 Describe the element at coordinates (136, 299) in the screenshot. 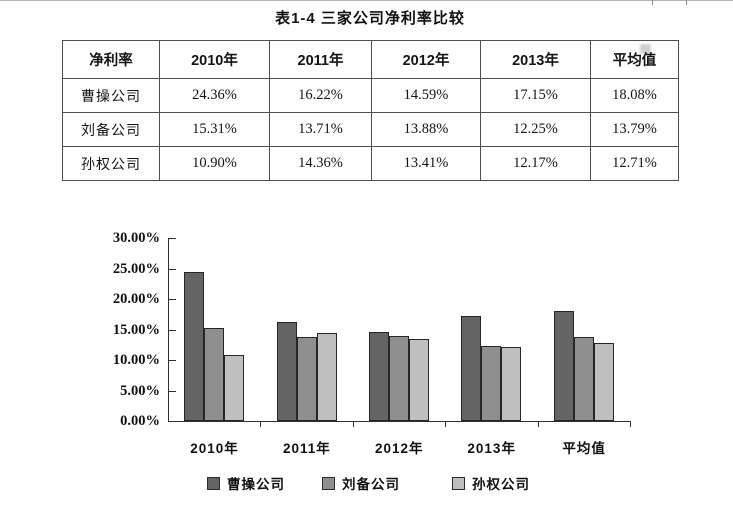

I see `y-axis-label: 20.00%` at that location.